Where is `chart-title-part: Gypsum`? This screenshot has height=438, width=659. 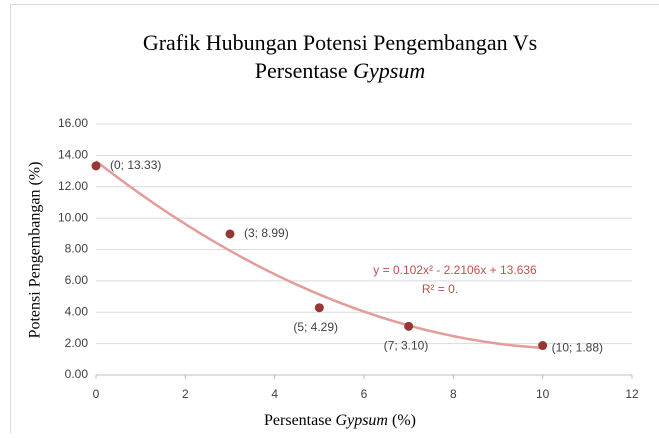 chart-title-part: Gypsum is located at coordinates (389, 70).